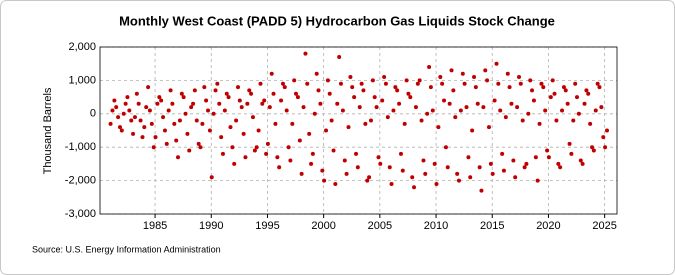 Image resolution: width=675 pixels, height=275 pixels. I want to click on y-tick-label: -1,000, so click(80, 147).